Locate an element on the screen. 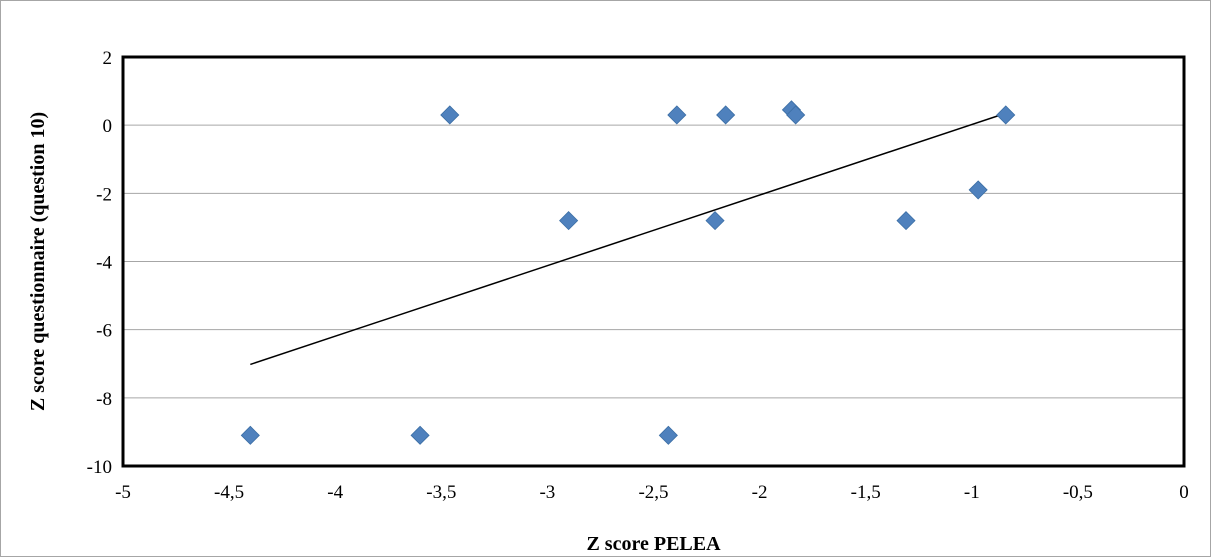 This screenshot has height=558, width=1212. x-tick-label: -4 is located at coordinates (335, 492).